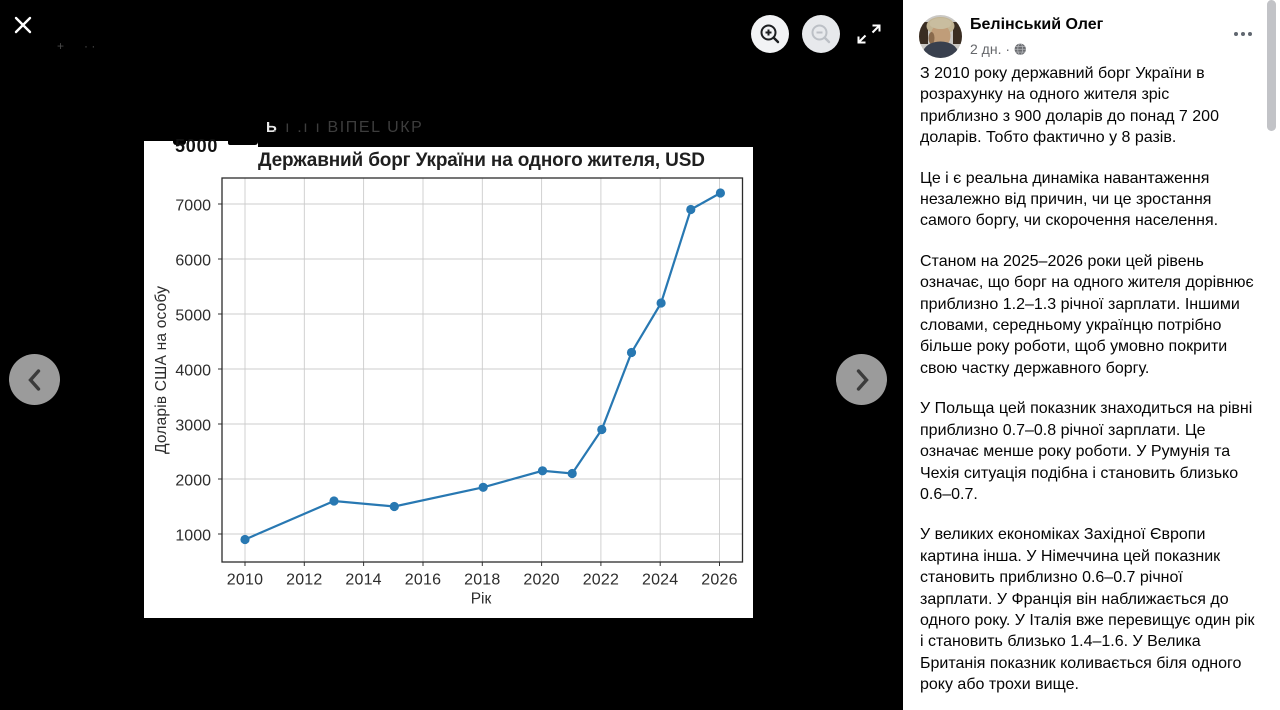 This screenshot has width=1280, height=710. Describe the element at coordinates (601, 580) in the screenshot. I see `svg-text: 2022` at that location.